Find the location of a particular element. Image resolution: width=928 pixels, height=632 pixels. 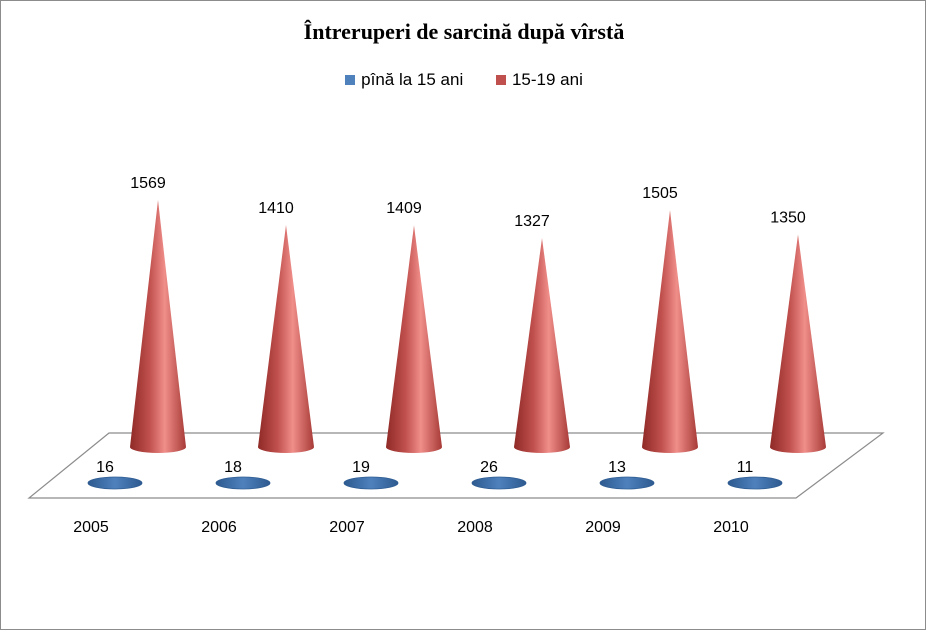

data-label-under-15: 13 is located at coordinates (617, 467).